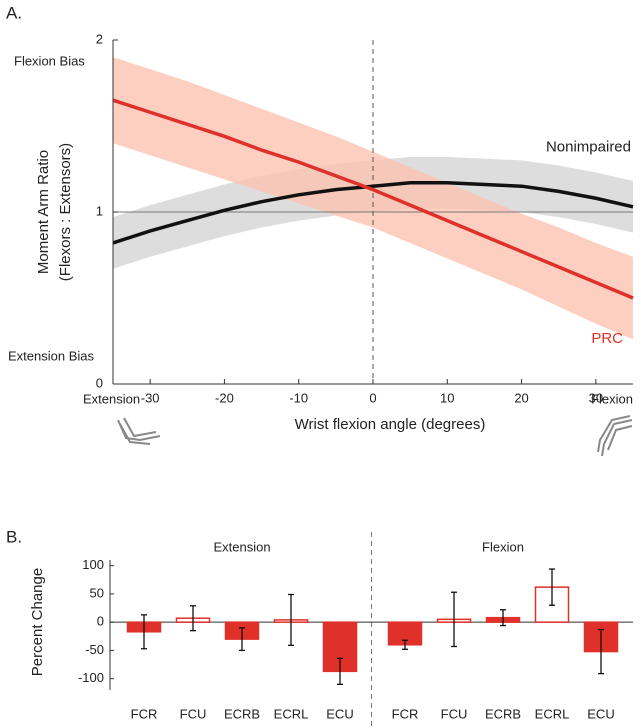  Describe the element at coordinates (390, 424) in the screenshot. I see `x-axis-label: Wrist flexion angle (degrees)` at that location.